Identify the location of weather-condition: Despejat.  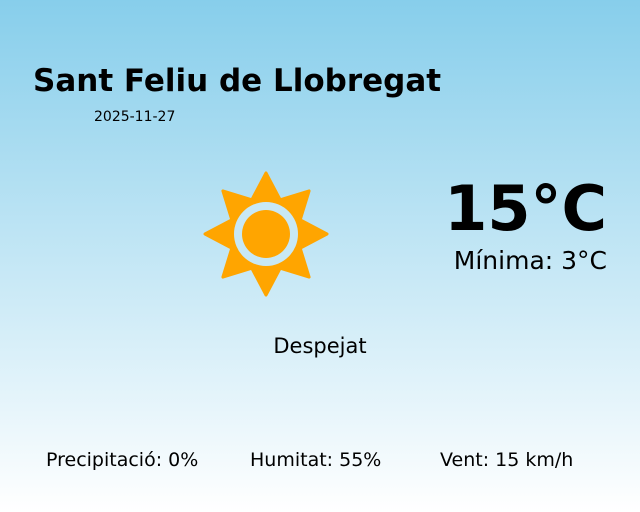
(320, 346).